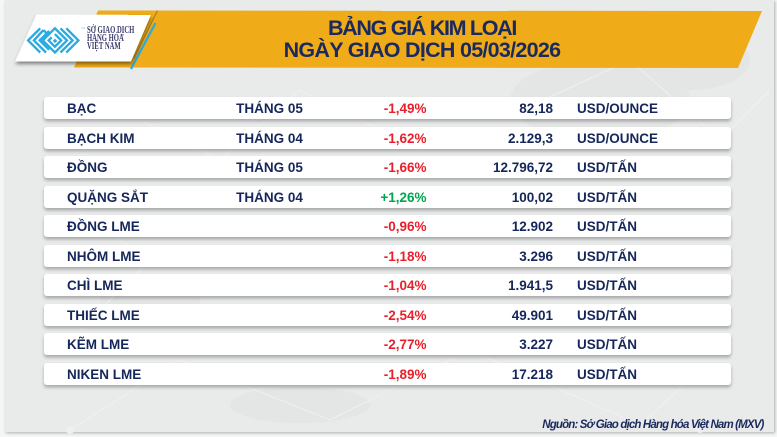 This screenshot has width=777, height=437. I want to click on svg-text: ™, so click(83, 30).